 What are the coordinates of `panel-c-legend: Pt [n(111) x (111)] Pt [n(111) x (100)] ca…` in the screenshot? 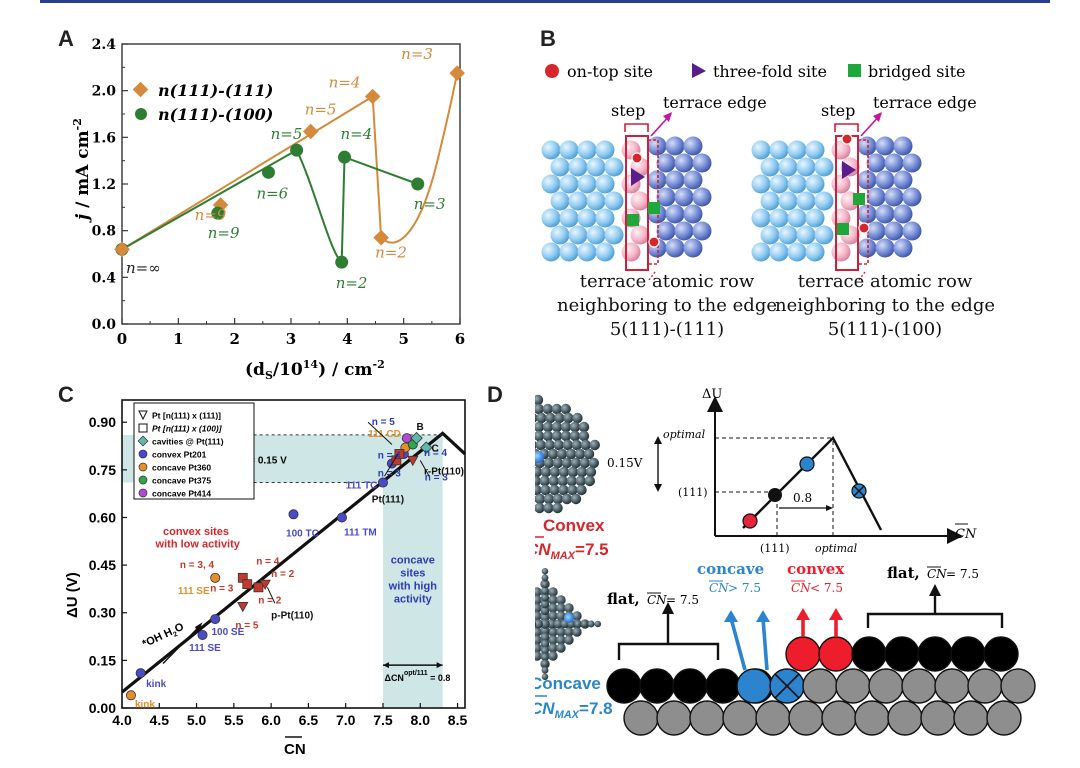 It's located at (194, 451).